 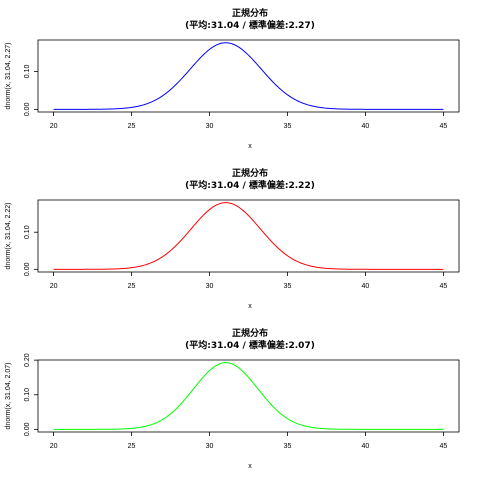 What do you see at coordinates (8, 396) in the screenshot?
I see `y-axis-label: dnorm(x, 31.04, 2.07)` at bounding box center [8, 396].